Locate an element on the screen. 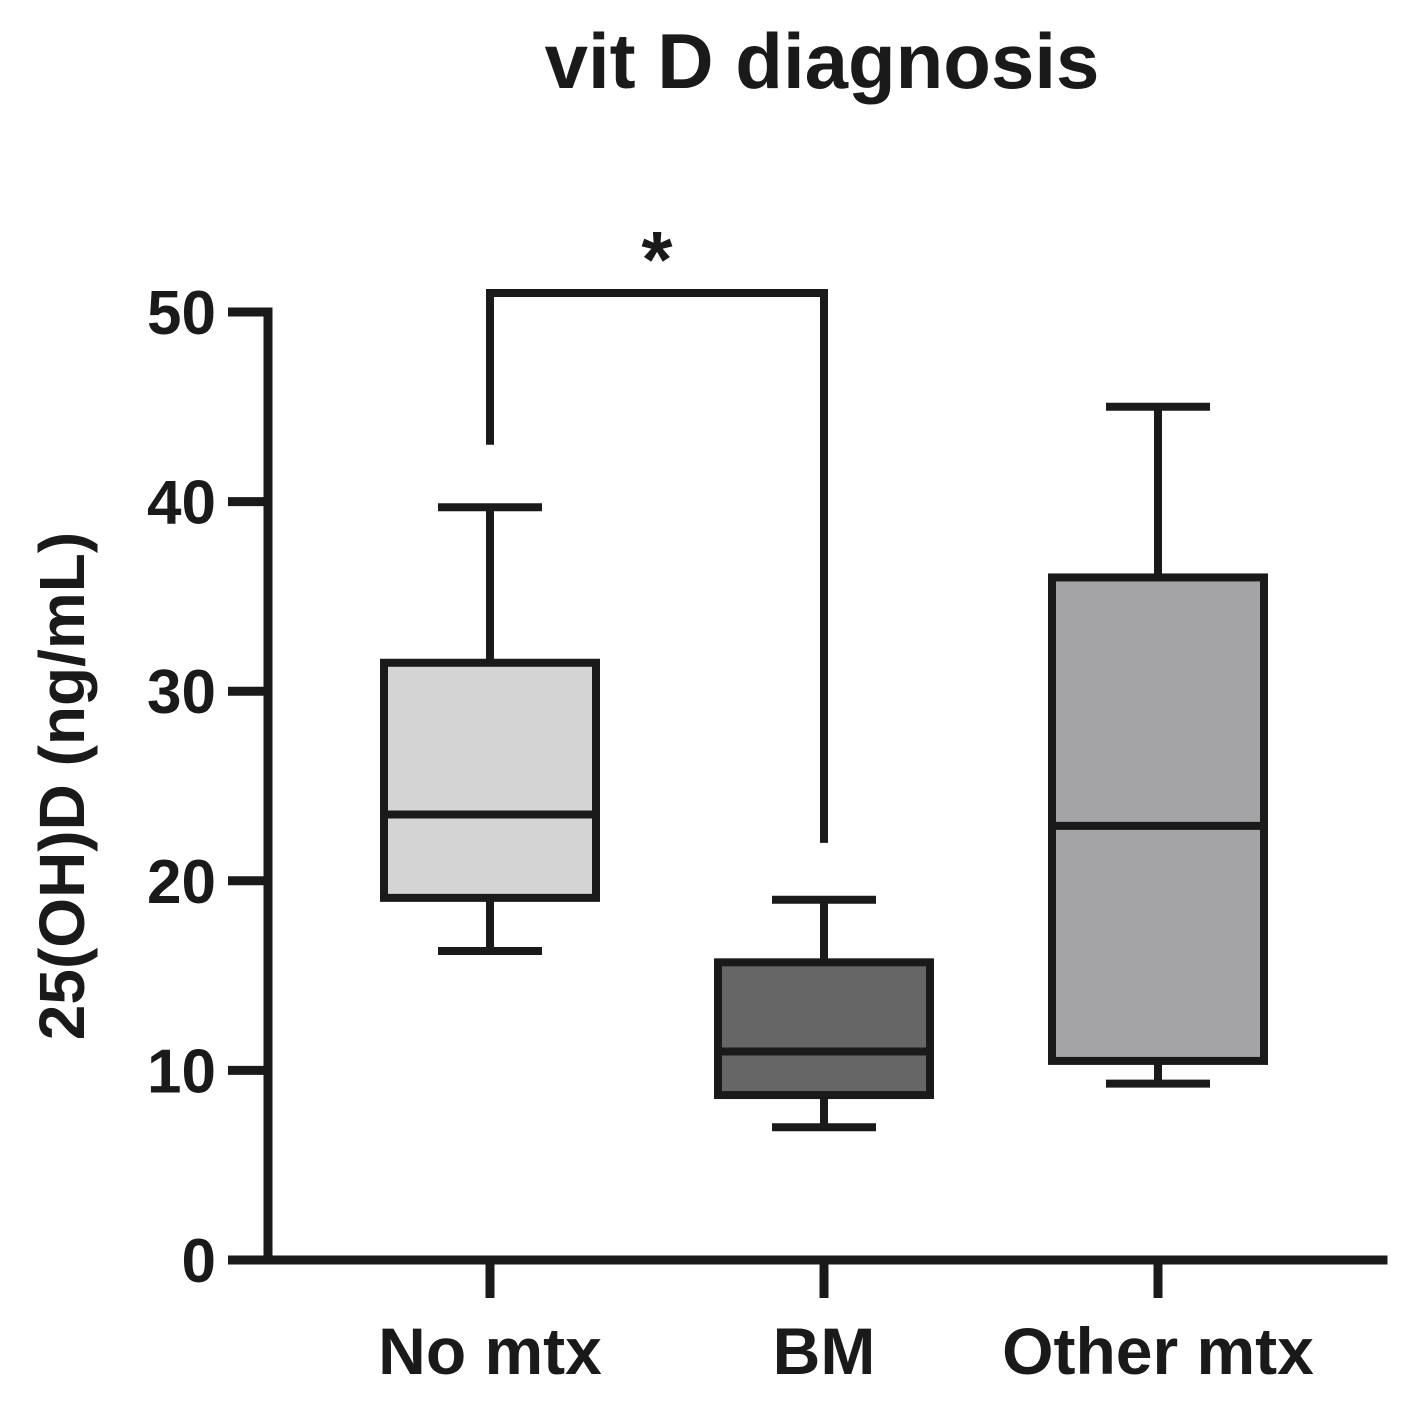 The width and height of the screenshot is (1407, 1404). box-no-mtx is located at coordinates (490, 780).